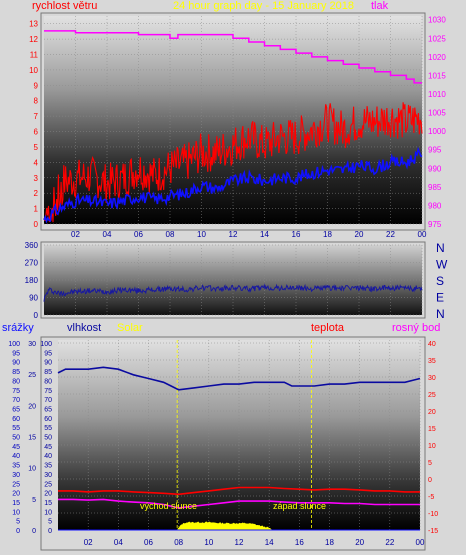 This screenshot has width=466, height=555. I want to click on temperature-tick-label: 5, so click(430, 463).